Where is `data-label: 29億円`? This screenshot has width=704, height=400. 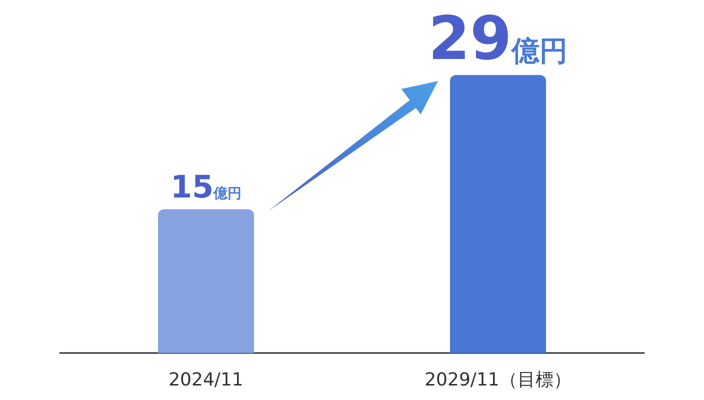 data-label: 29億円 is located at coordinates (498, 39).